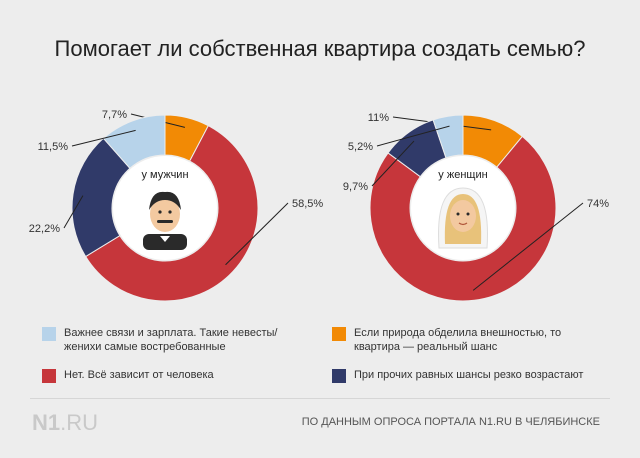 The width and height of the screenshot is (640, 458). I want to click on donut-1-center-label: у женщин, so click(462, 175).